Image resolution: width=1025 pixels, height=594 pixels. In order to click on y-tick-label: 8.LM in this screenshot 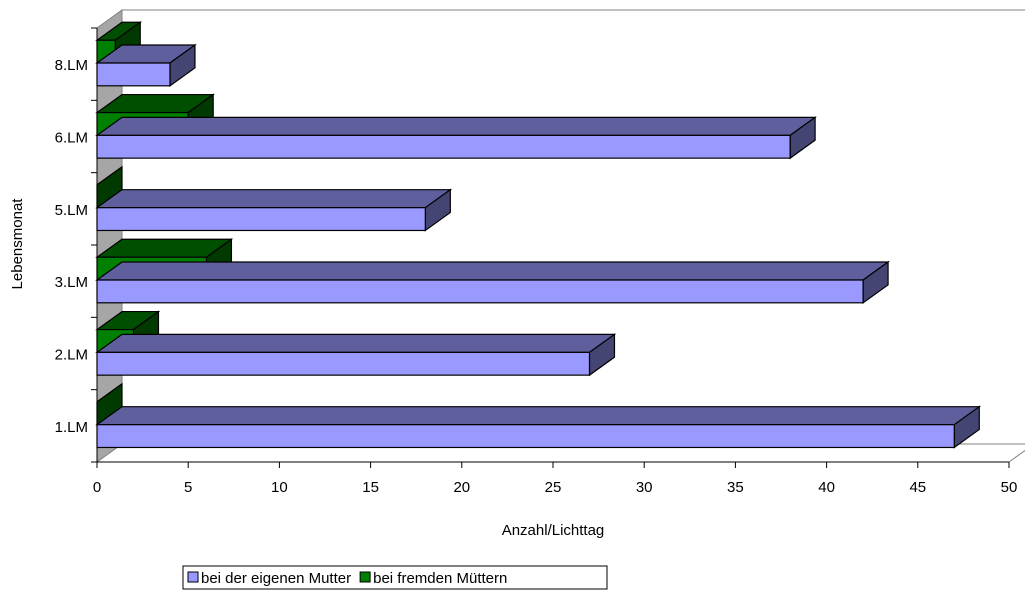, I will do `click(71, 65)`.